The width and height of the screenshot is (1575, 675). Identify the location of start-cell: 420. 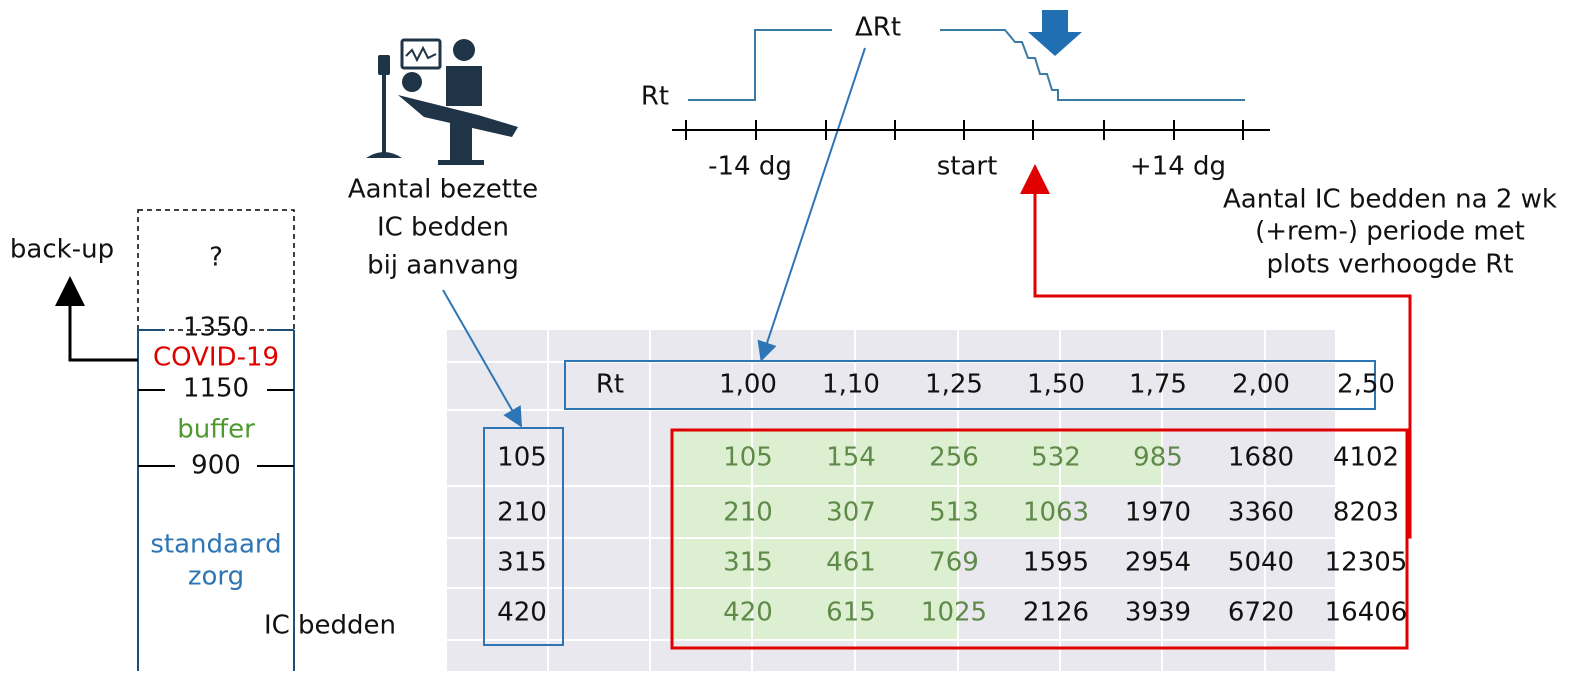
(522, 613).